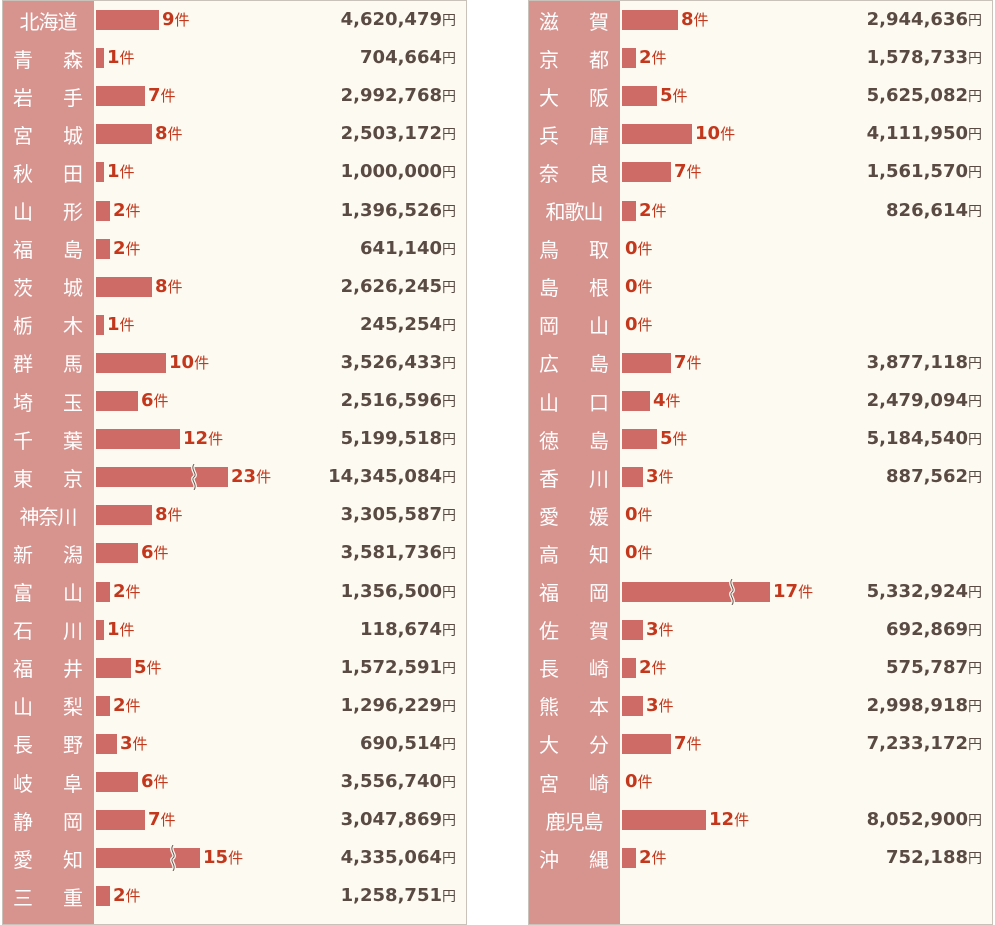  What do you see at coordinates (234, 96) in the screenshot?
I see `chart-row: 岩手 7件 2,992,768円` at bounding box center [234, 96].